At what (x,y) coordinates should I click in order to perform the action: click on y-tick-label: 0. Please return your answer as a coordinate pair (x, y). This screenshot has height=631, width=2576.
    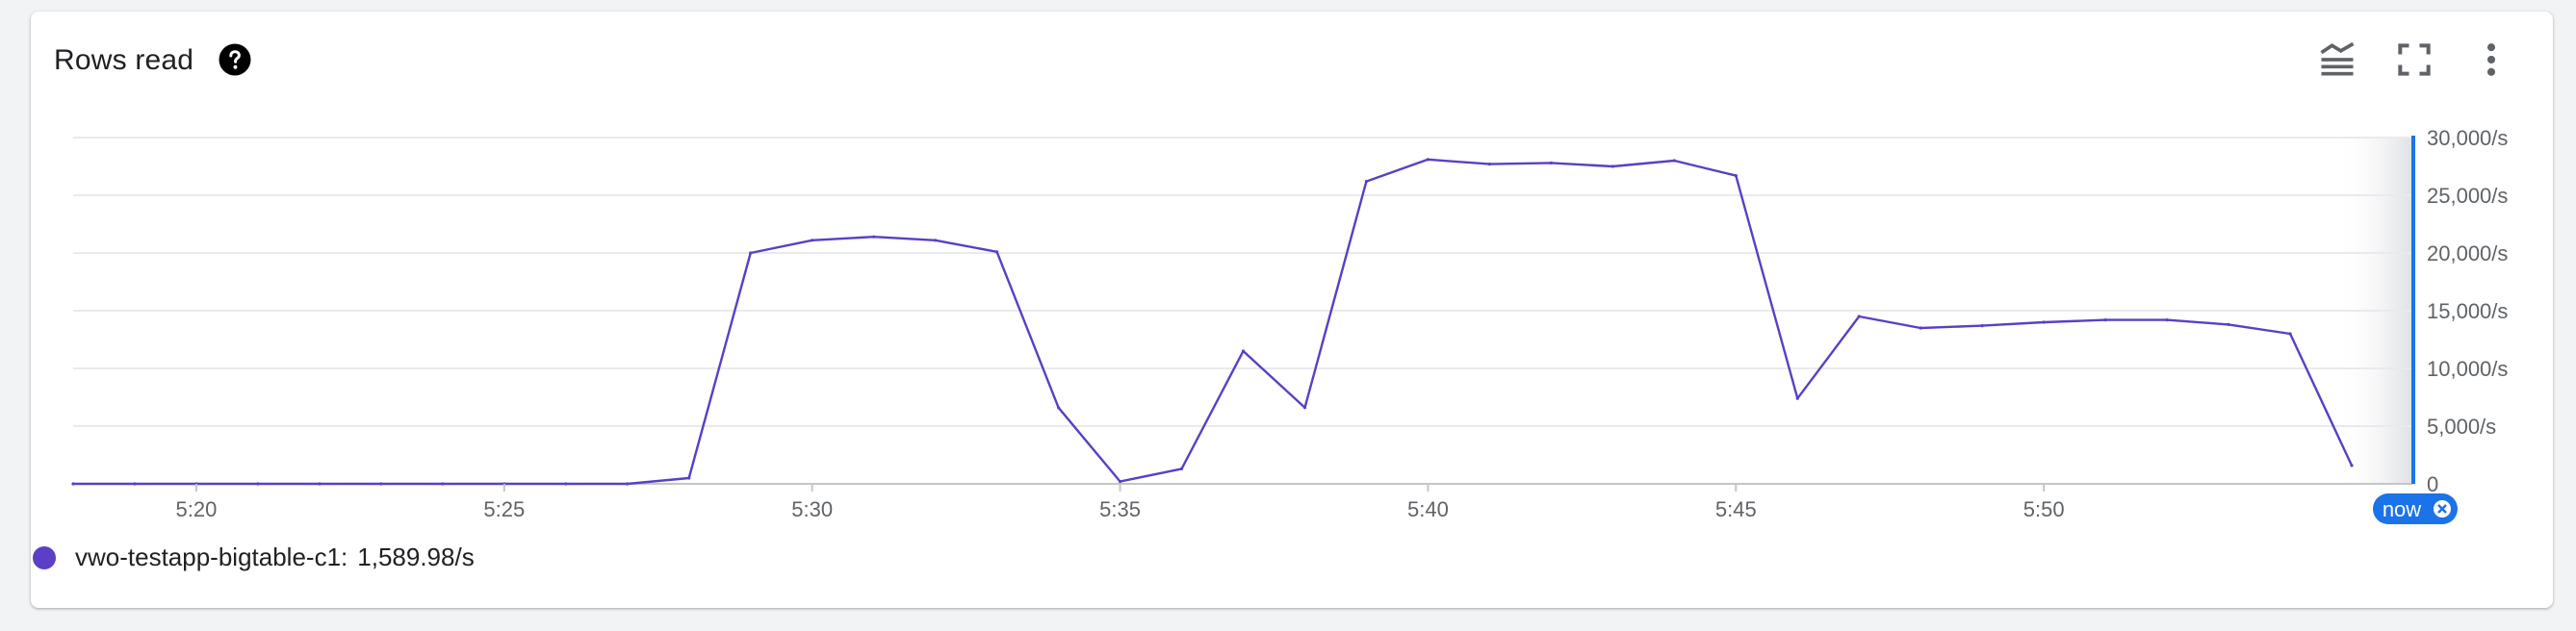
    Looking at the image, I should click on (2432, 484).